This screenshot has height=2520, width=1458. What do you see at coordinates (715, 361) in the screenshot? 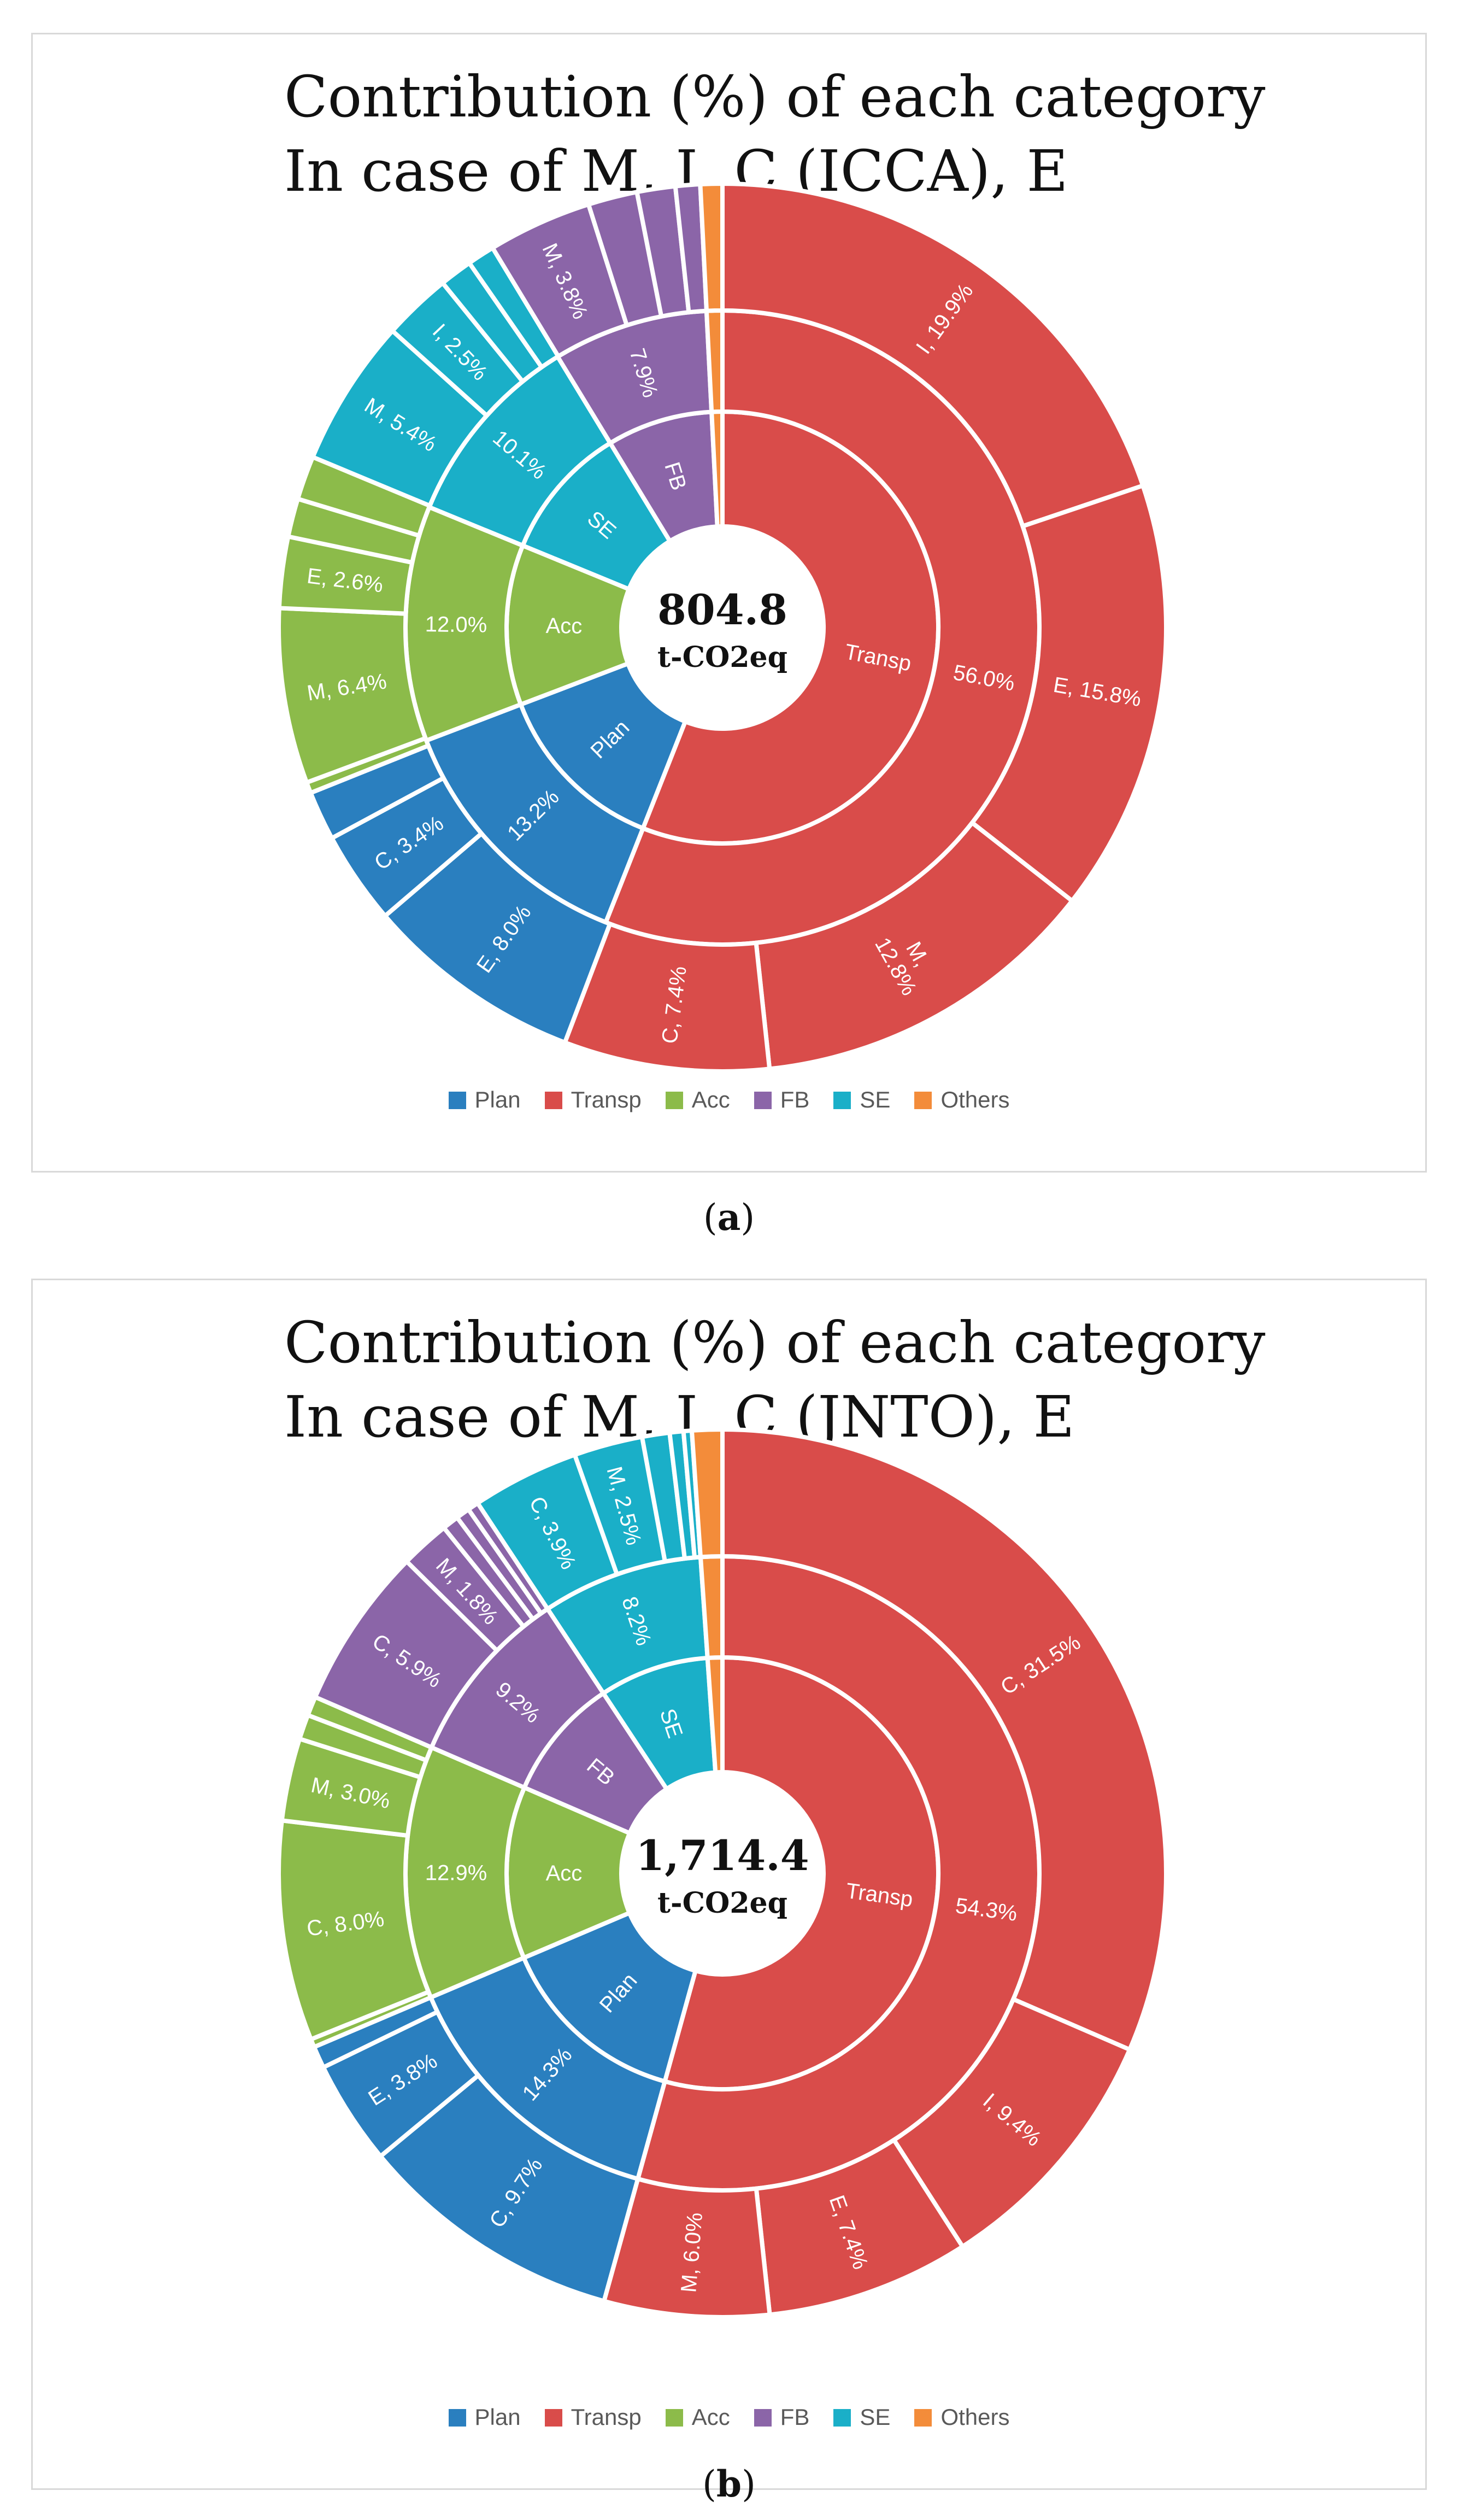
I see `middle-ring-segment-others` at bounding box center [715, 361].